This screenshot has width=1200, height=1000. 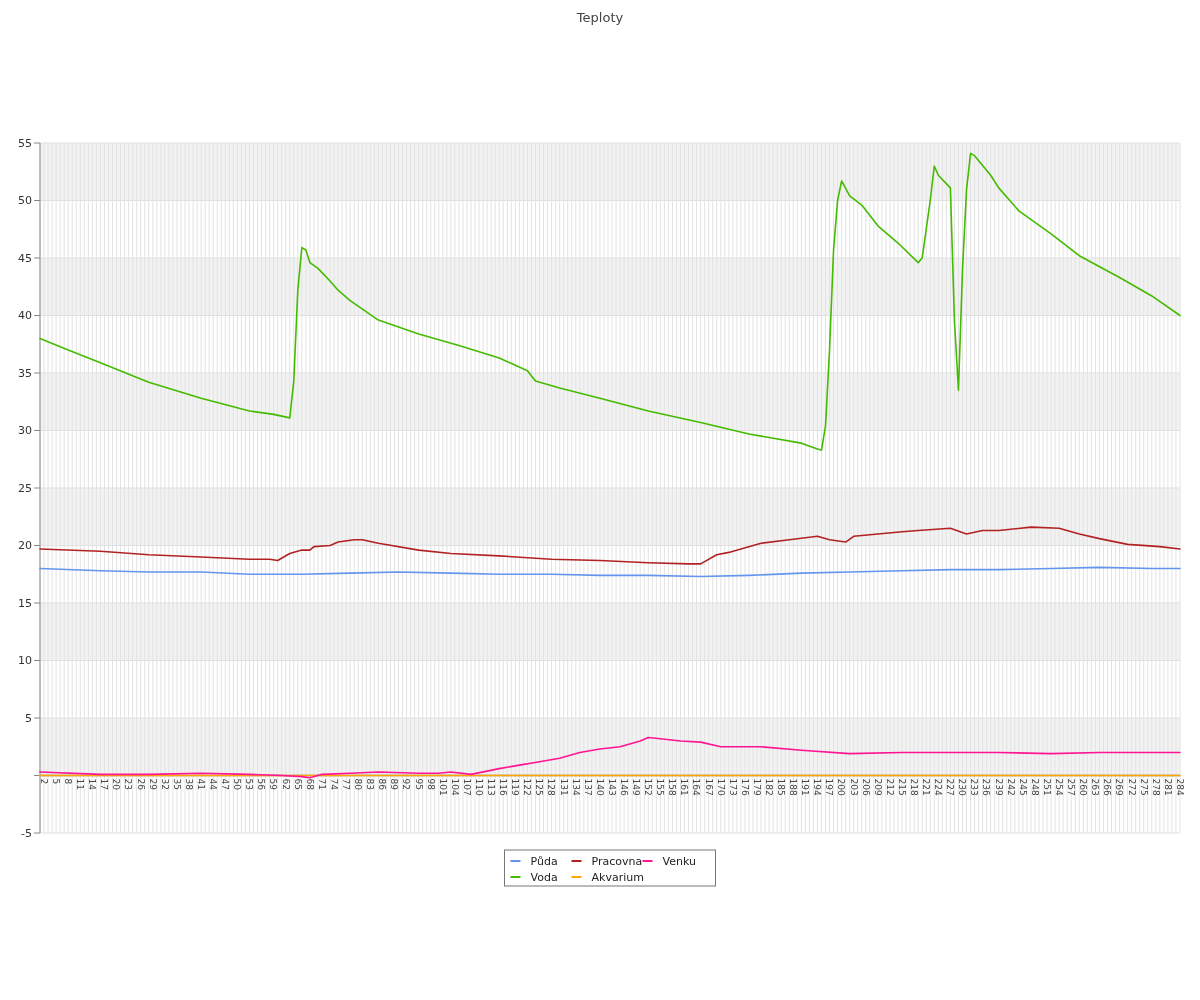 I want to click on x-tick-label: 269, so click(x=1119, y=787).